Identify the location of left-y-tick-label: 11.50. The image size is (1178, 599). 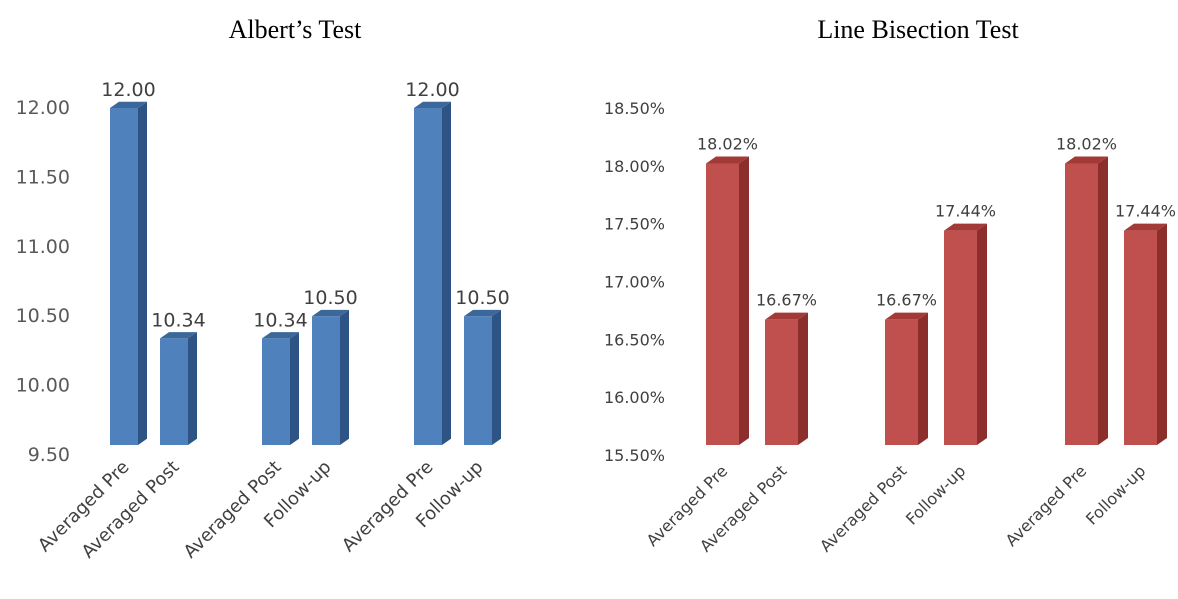
(43, 177).